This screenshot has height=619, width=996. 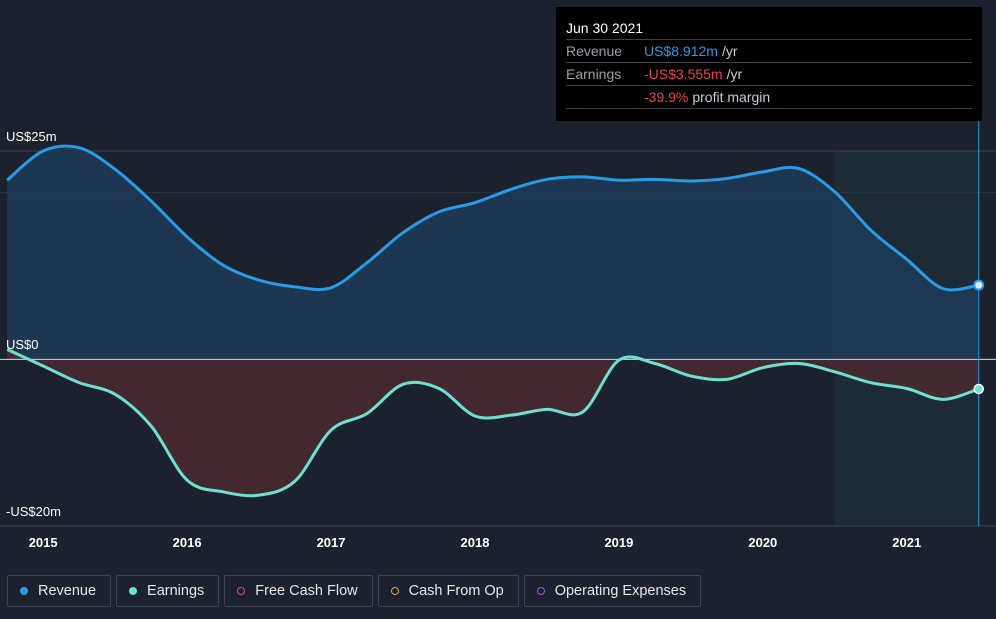 I want to click on legend-cash-from-op-toggle: Cash From Op, so click(x=448, y=591).